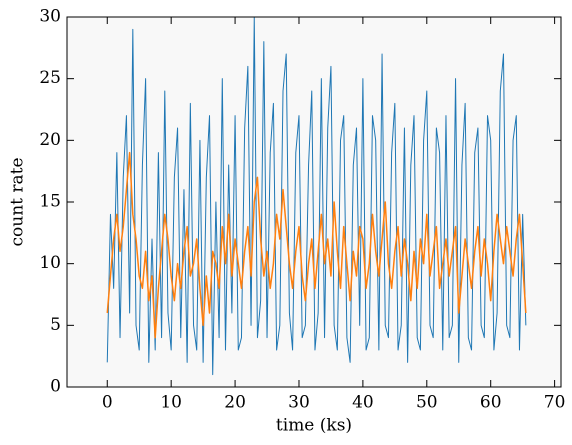 The width and height of the screenshot is (572, 445). Describe the element at coordinates (235, 403) in the screenshot. I see `x-tick-label: 20` at that location.